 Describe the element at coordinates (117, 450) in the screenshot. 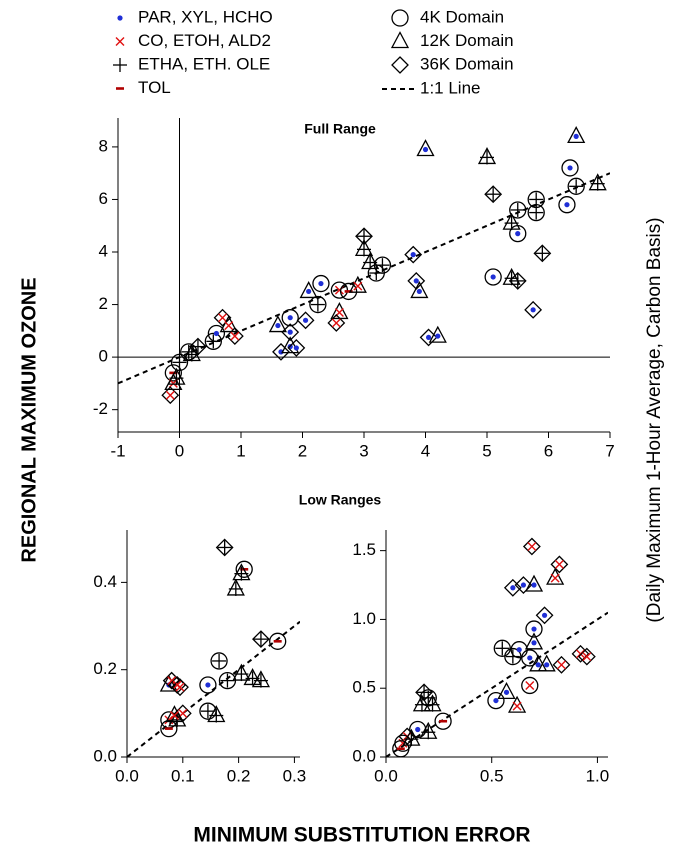

I see `x-tick-label: -1` at that location.